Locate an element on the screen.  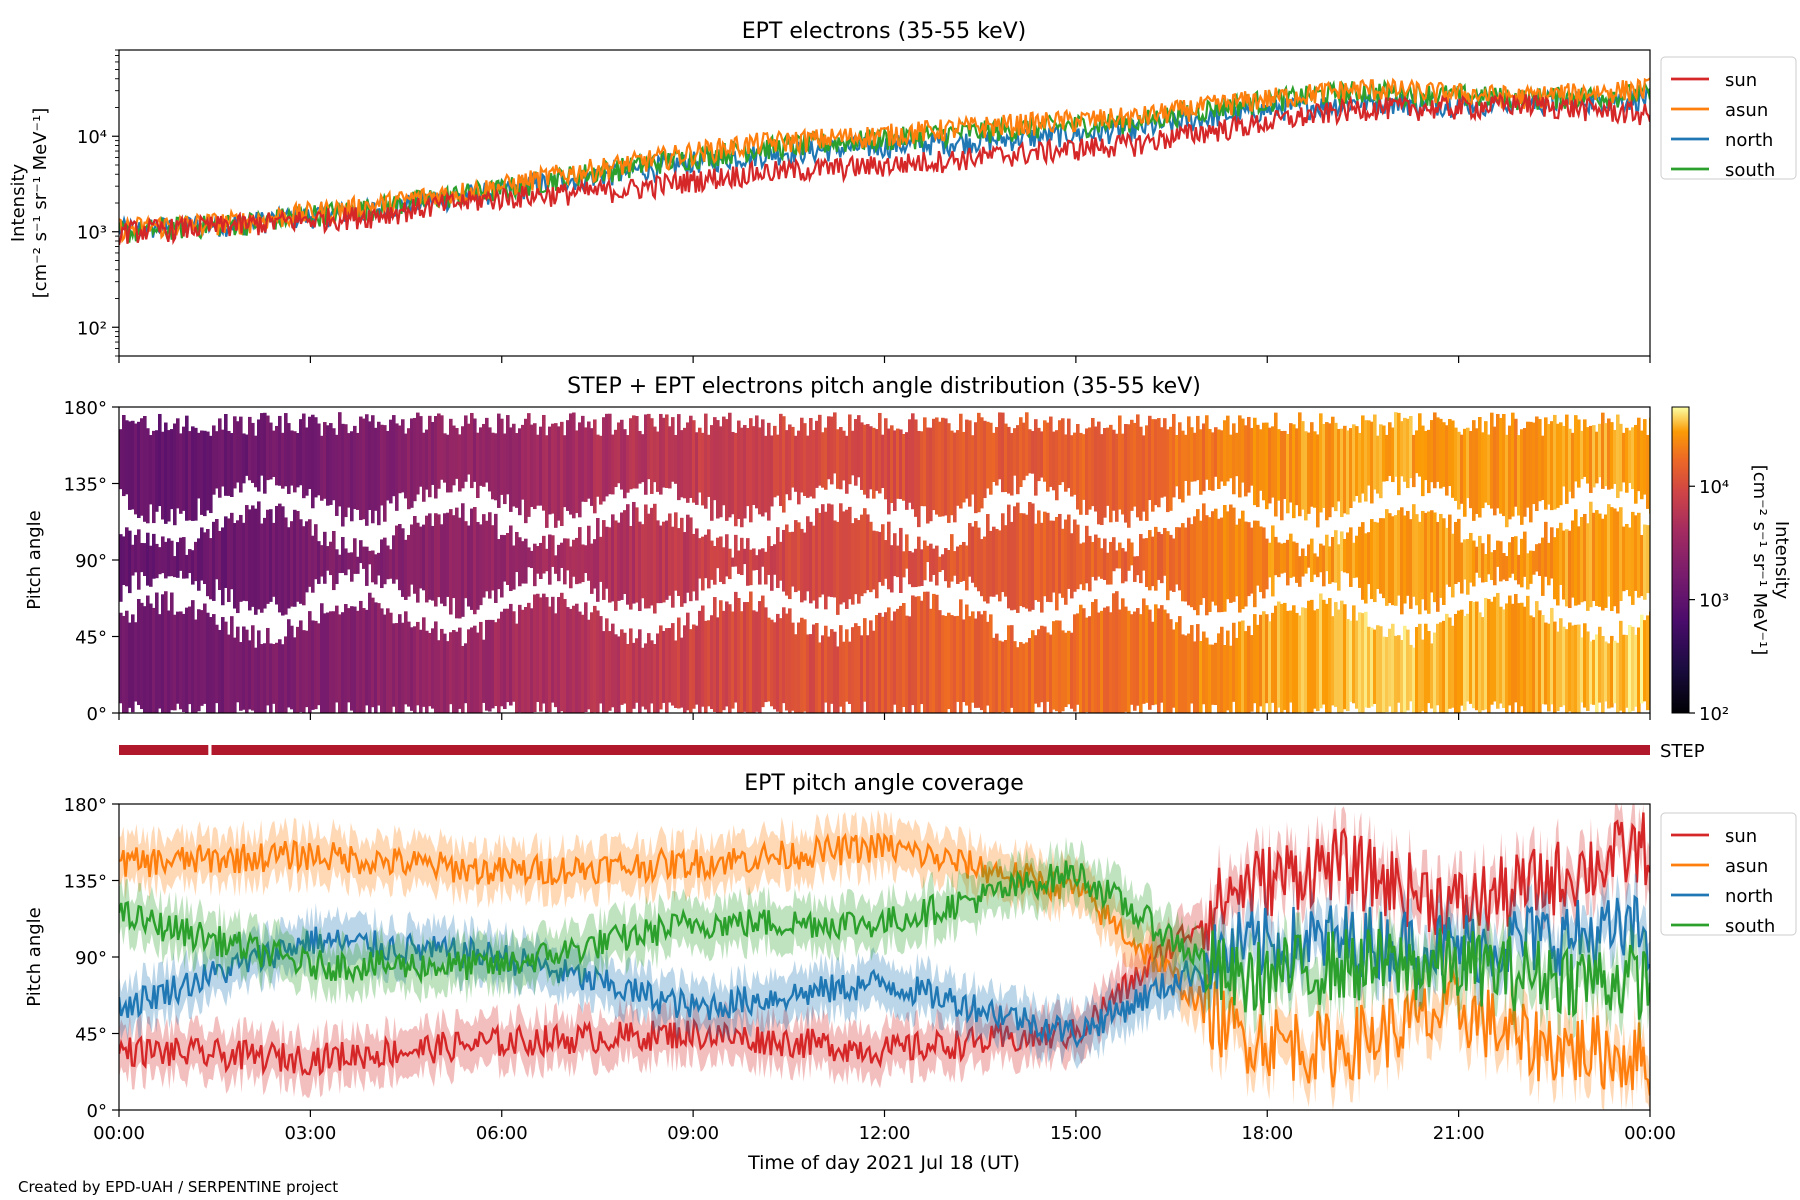
colorbar-label-line2: [cm⁻² s⁻¹ sr⁻¹ MeV⁻¹] is located at coordinates (1759, 560).